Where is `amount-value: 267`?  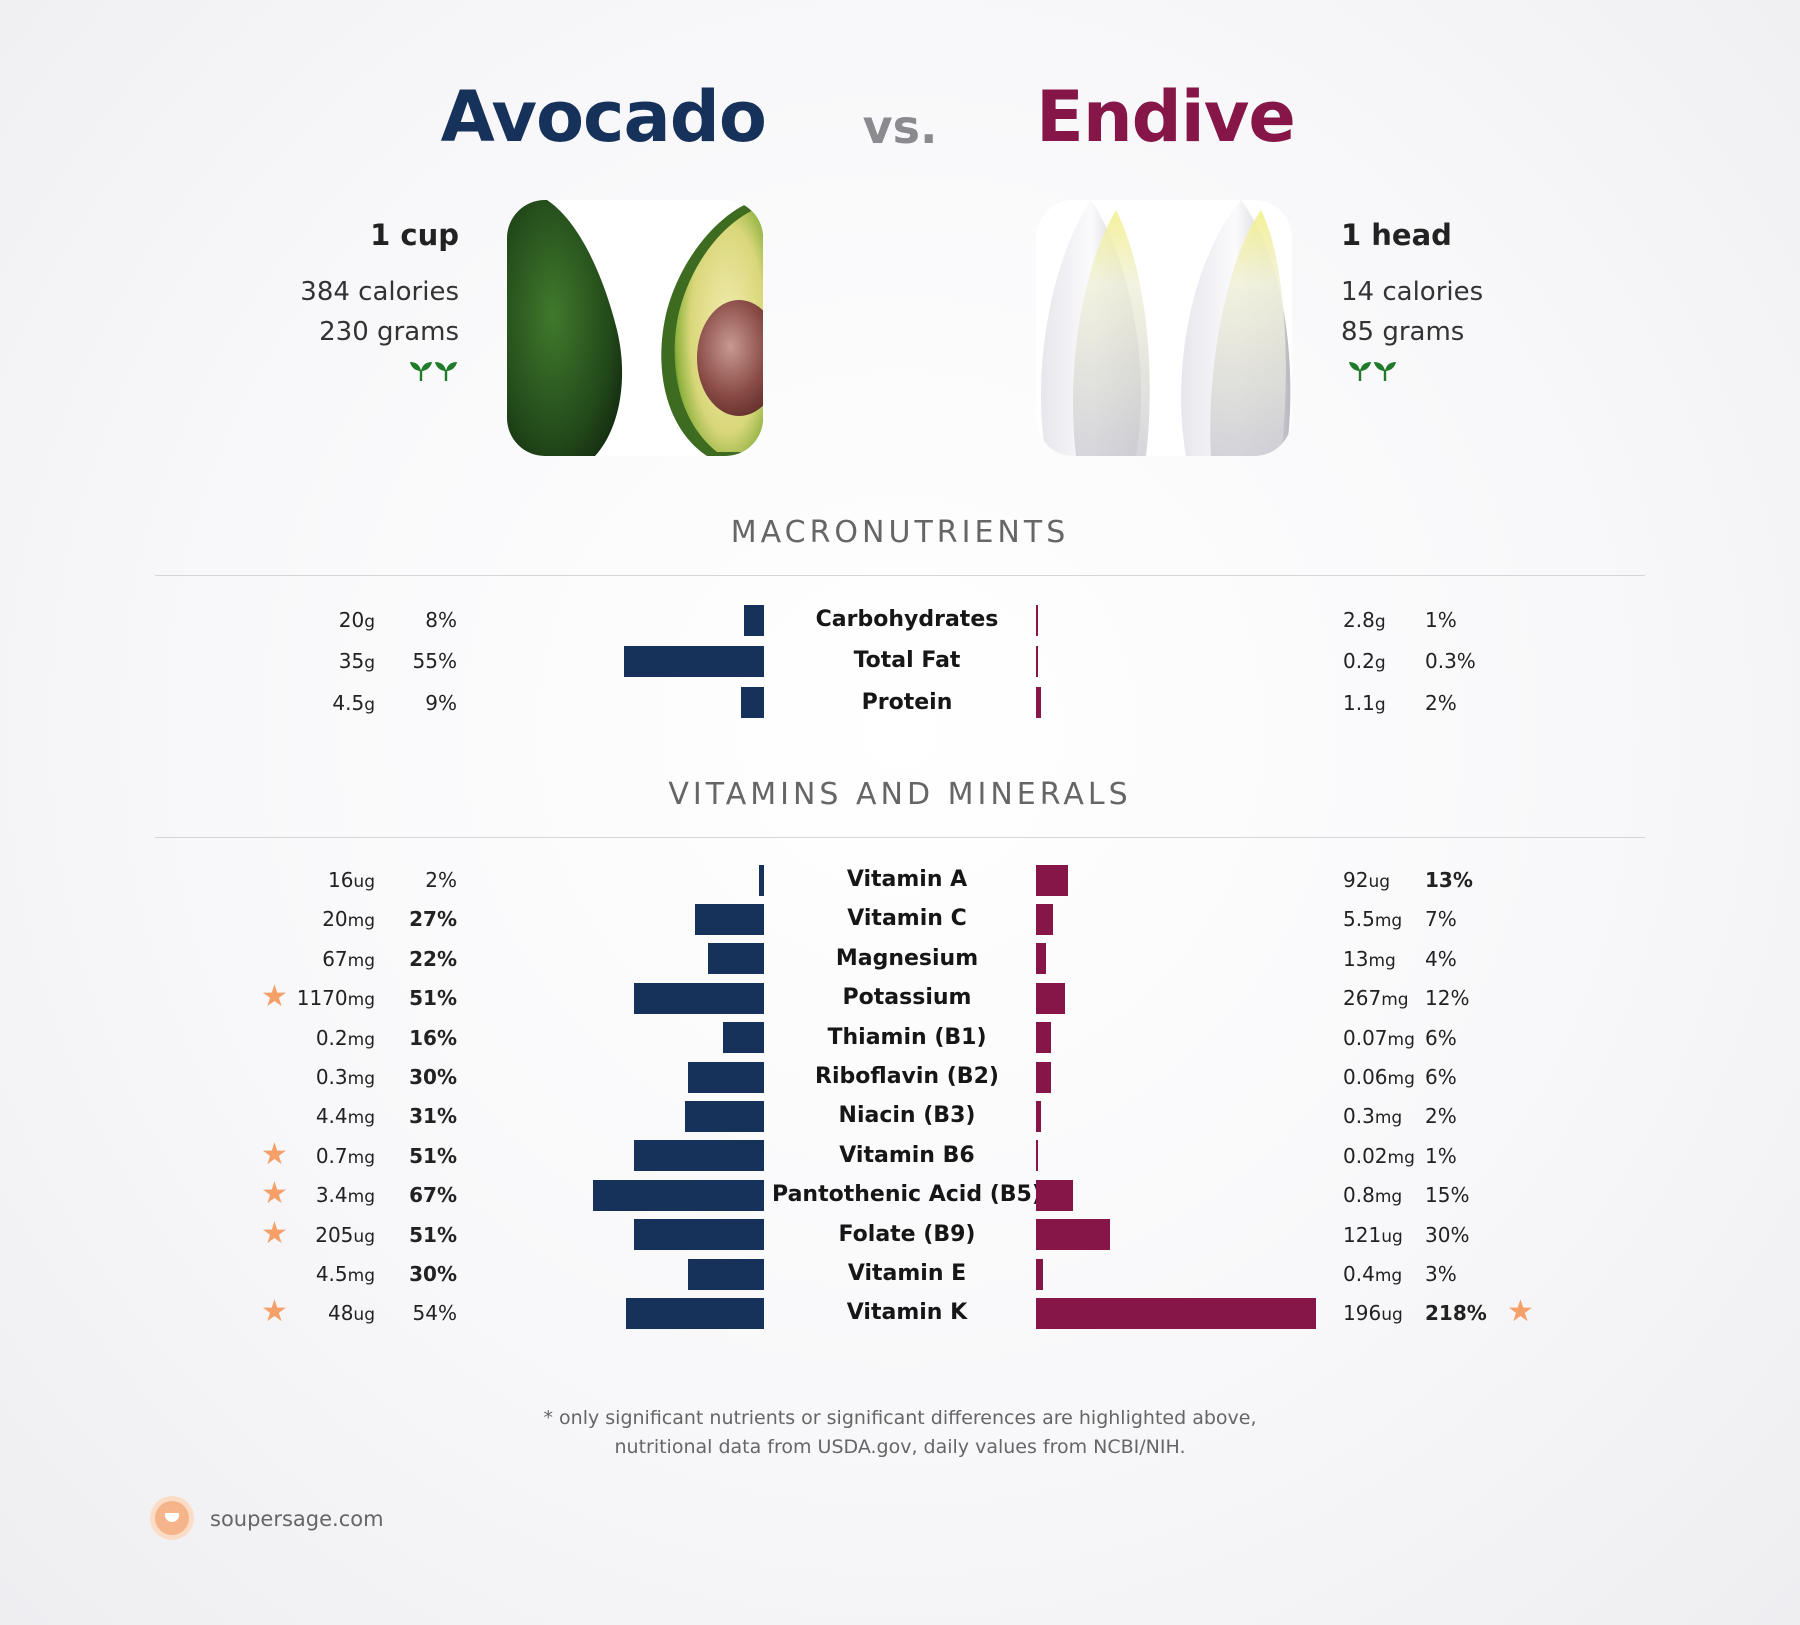 amount-value: 267 is located at coordinates (1362, 998).